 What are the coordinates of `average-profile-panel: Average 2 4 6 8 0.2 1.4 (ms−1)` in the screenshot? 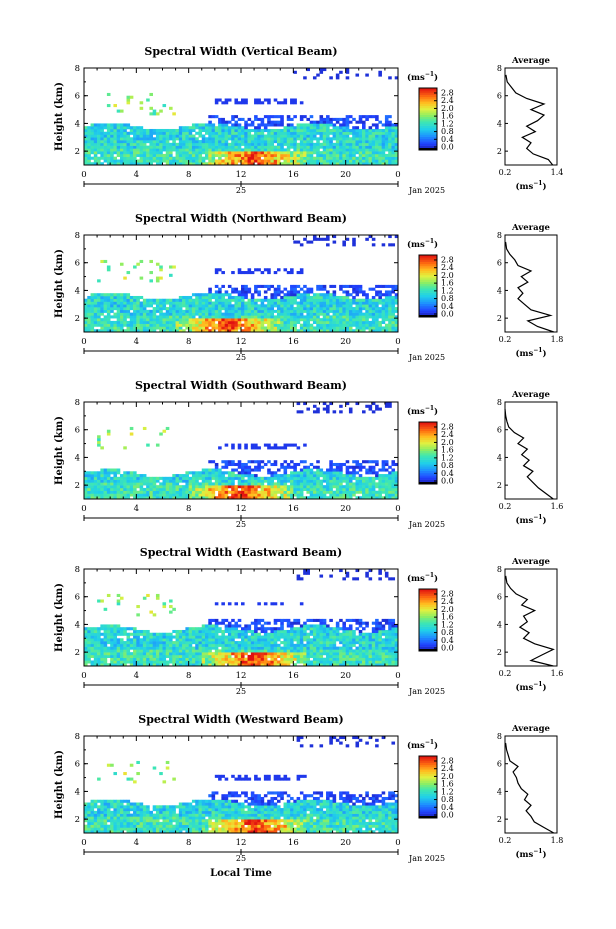 It's located at (530, 124).